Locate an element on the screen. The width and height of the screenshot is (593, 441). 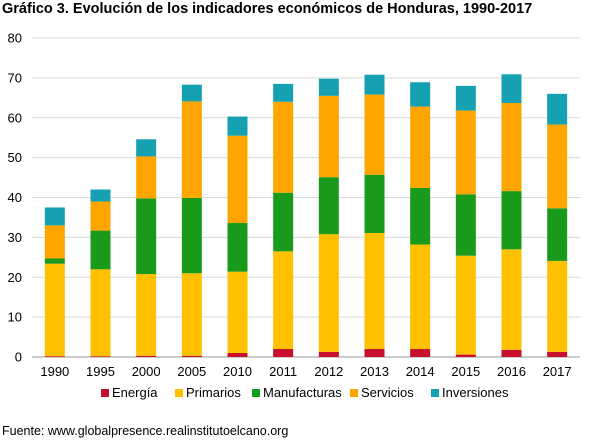
bar-segment-energía-2000 is located at coordinates (146, 356).